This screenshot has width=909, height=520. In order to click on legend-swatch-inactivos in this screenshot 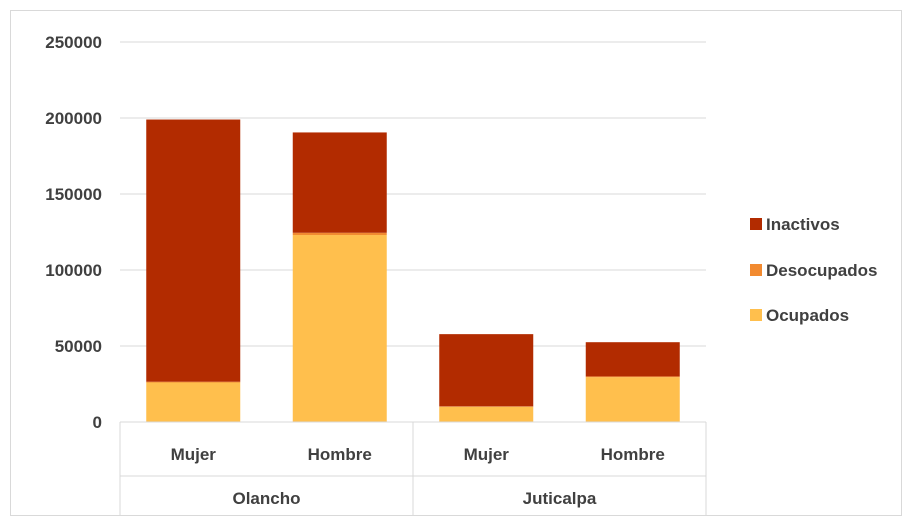, I will do `click(756, 224)`.